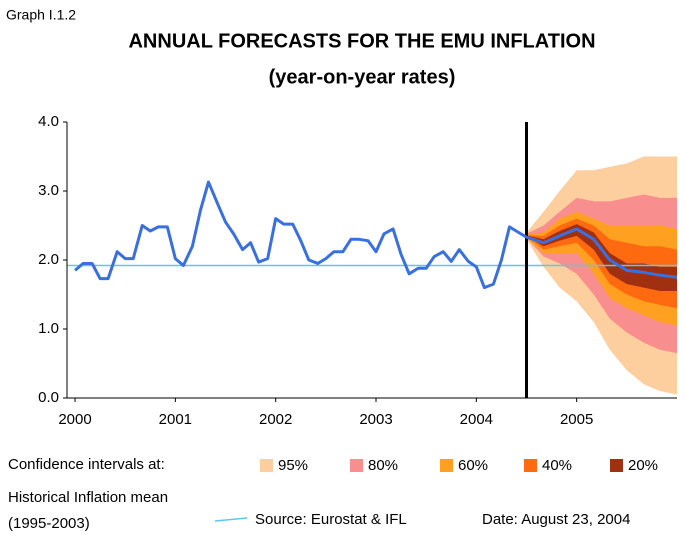 The image size is (685, 535). What do you see at coordinates (48, 190) in the screenshot?
I see `y-tick-label: 3.0` at bounding box center [48, 190].